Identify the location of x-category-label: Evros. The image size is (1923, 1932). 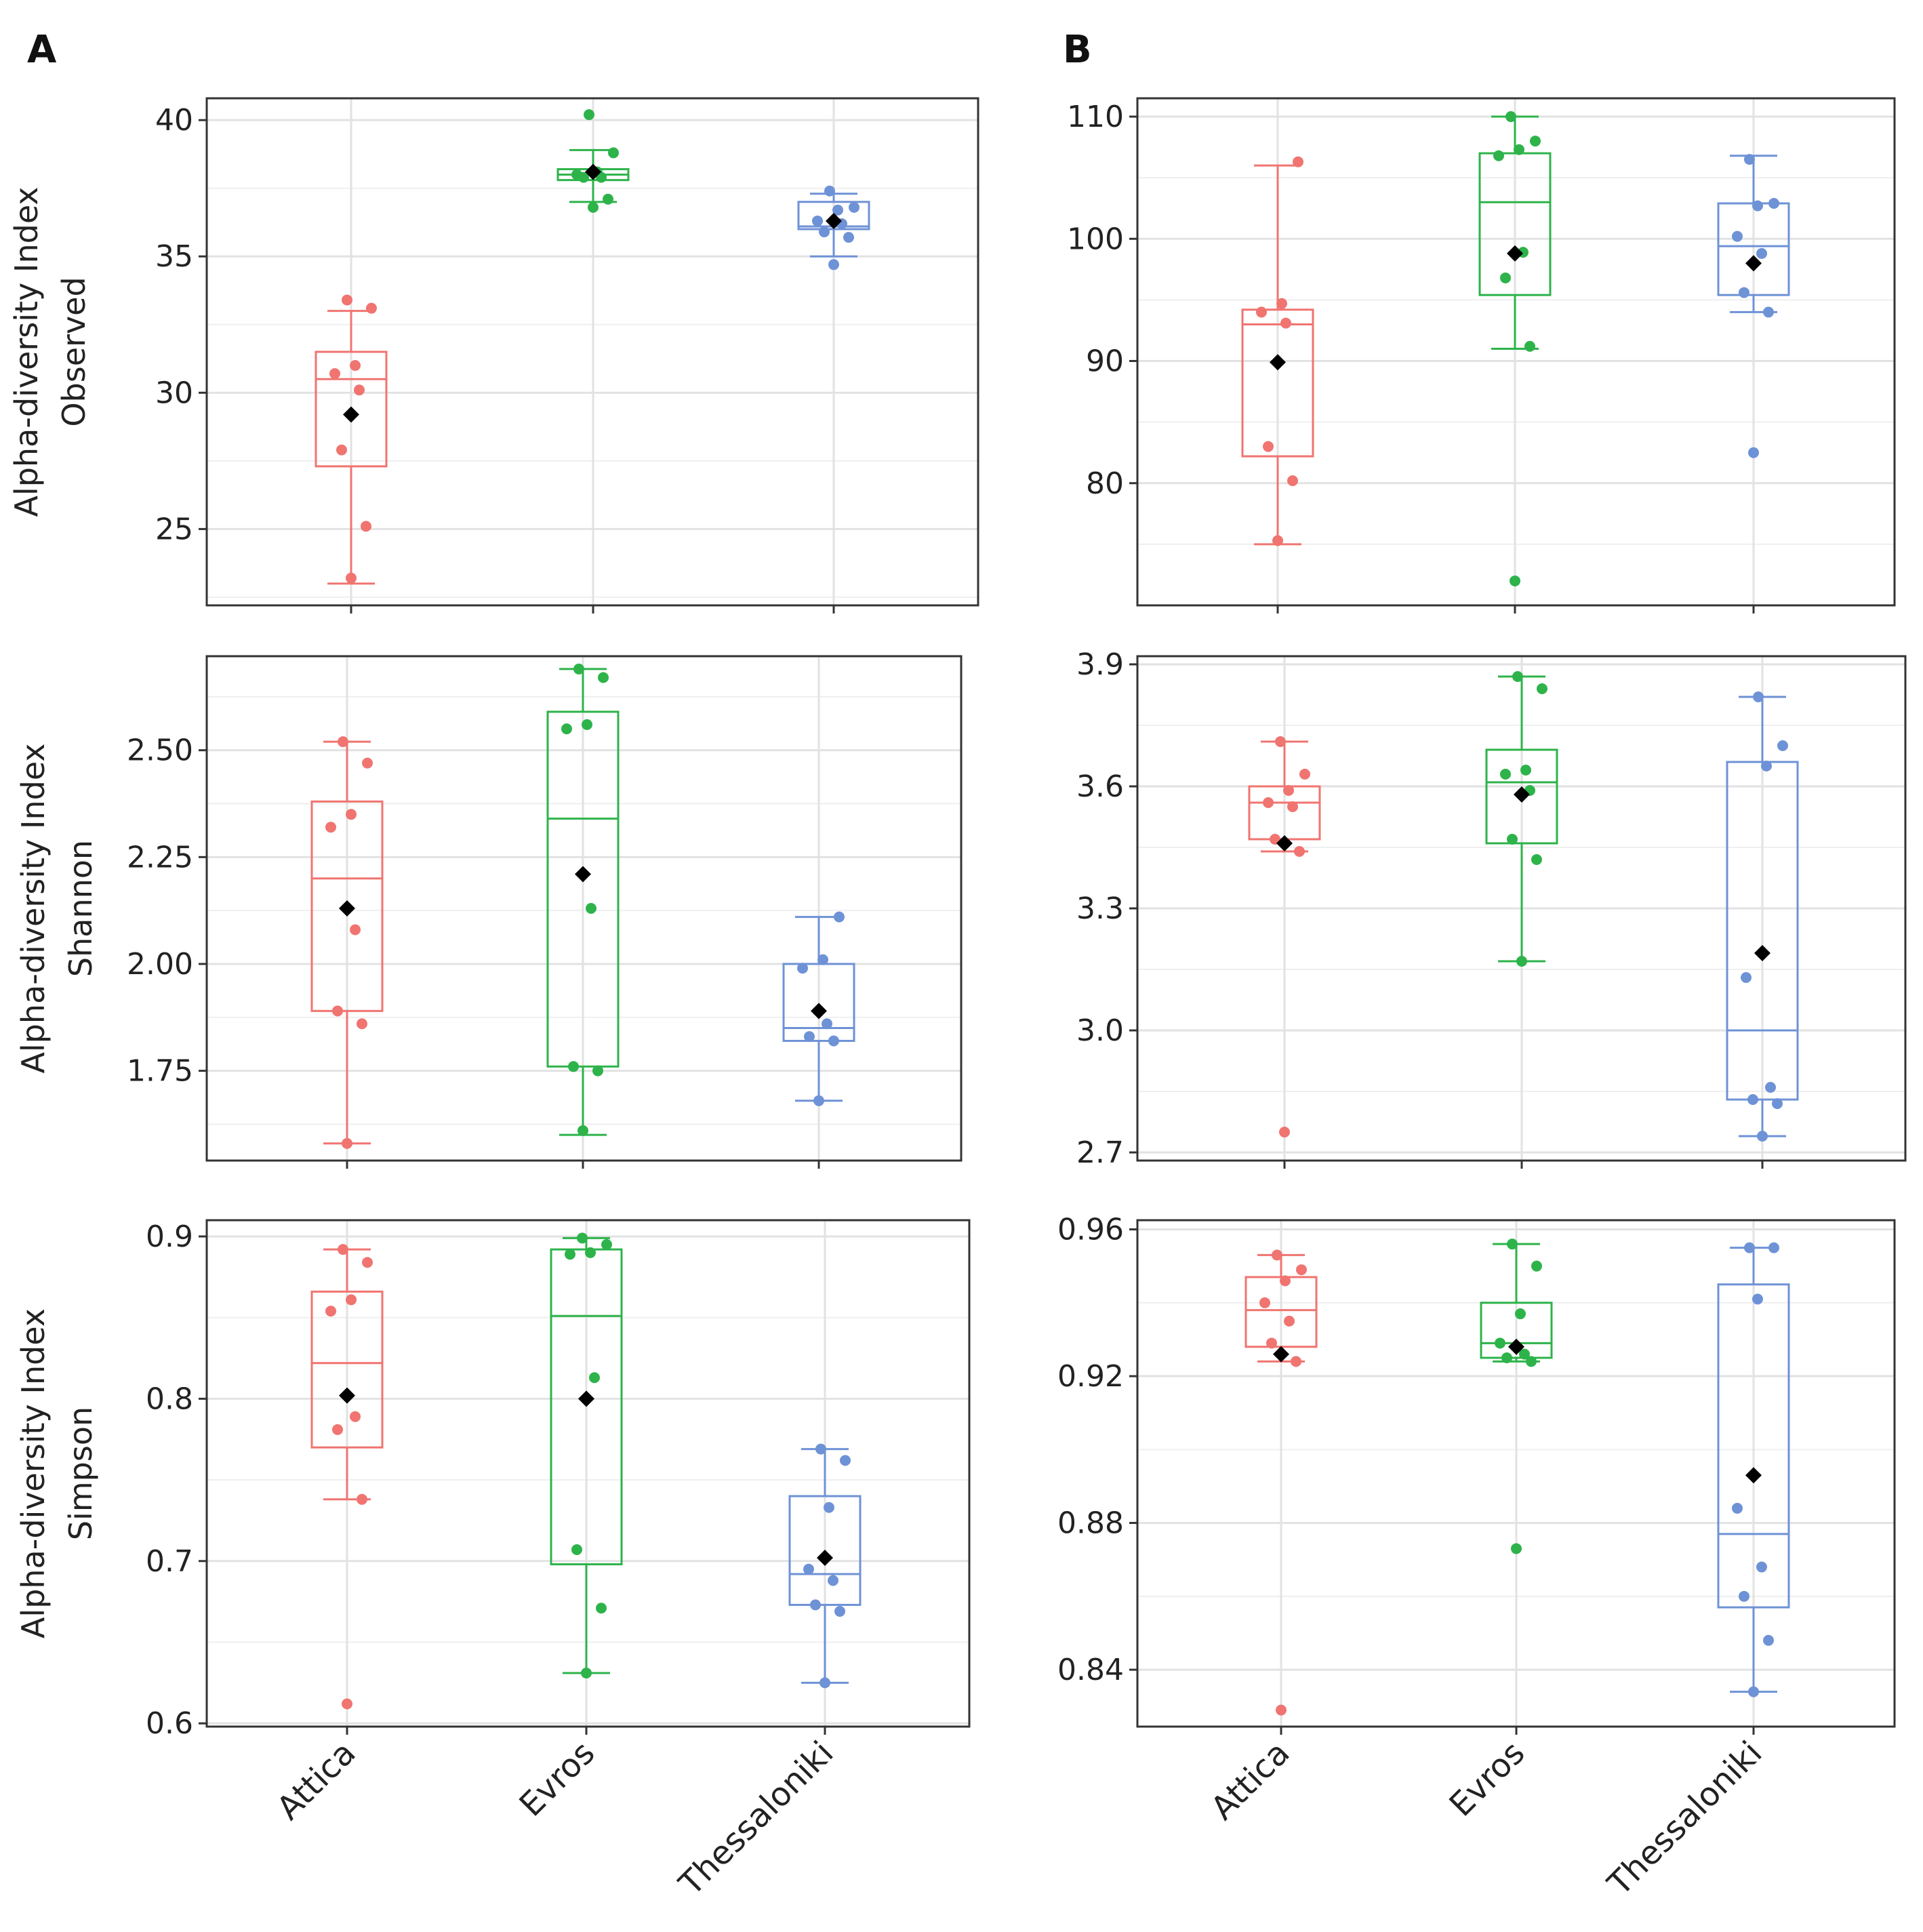
(1487, 1779).